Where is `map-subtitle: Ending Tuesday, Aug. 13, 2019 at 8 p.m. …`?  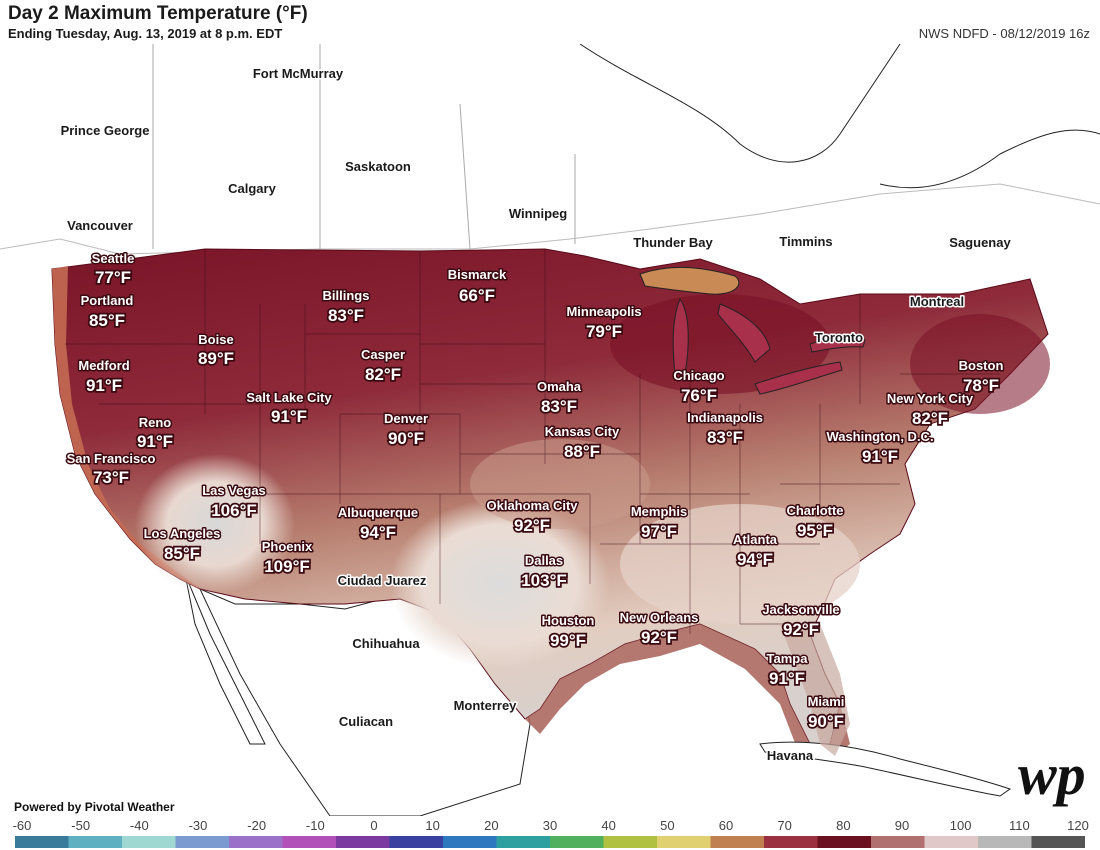 map-subtitle: Ending Tuesday, Aug. 13, 2019 at 8 p.m. … is located at coordinates (145, 33).